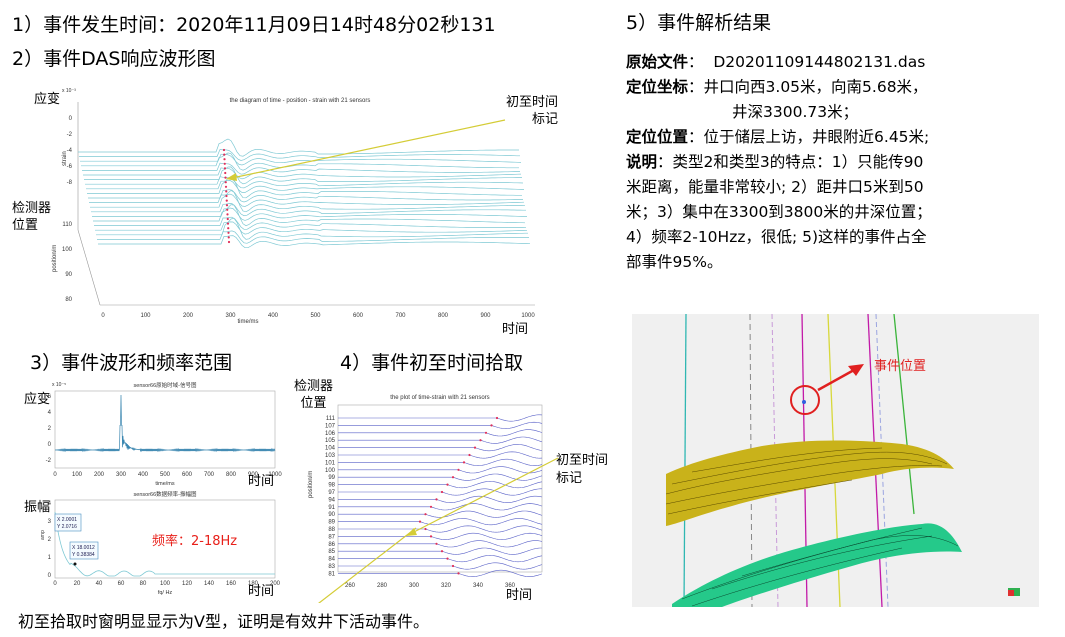 The image size is (1065, 637). What do you see at coordinates (50, 429) in the screenshot?
I see `signal-y-tick: 2` at bounding box center [50, 429].